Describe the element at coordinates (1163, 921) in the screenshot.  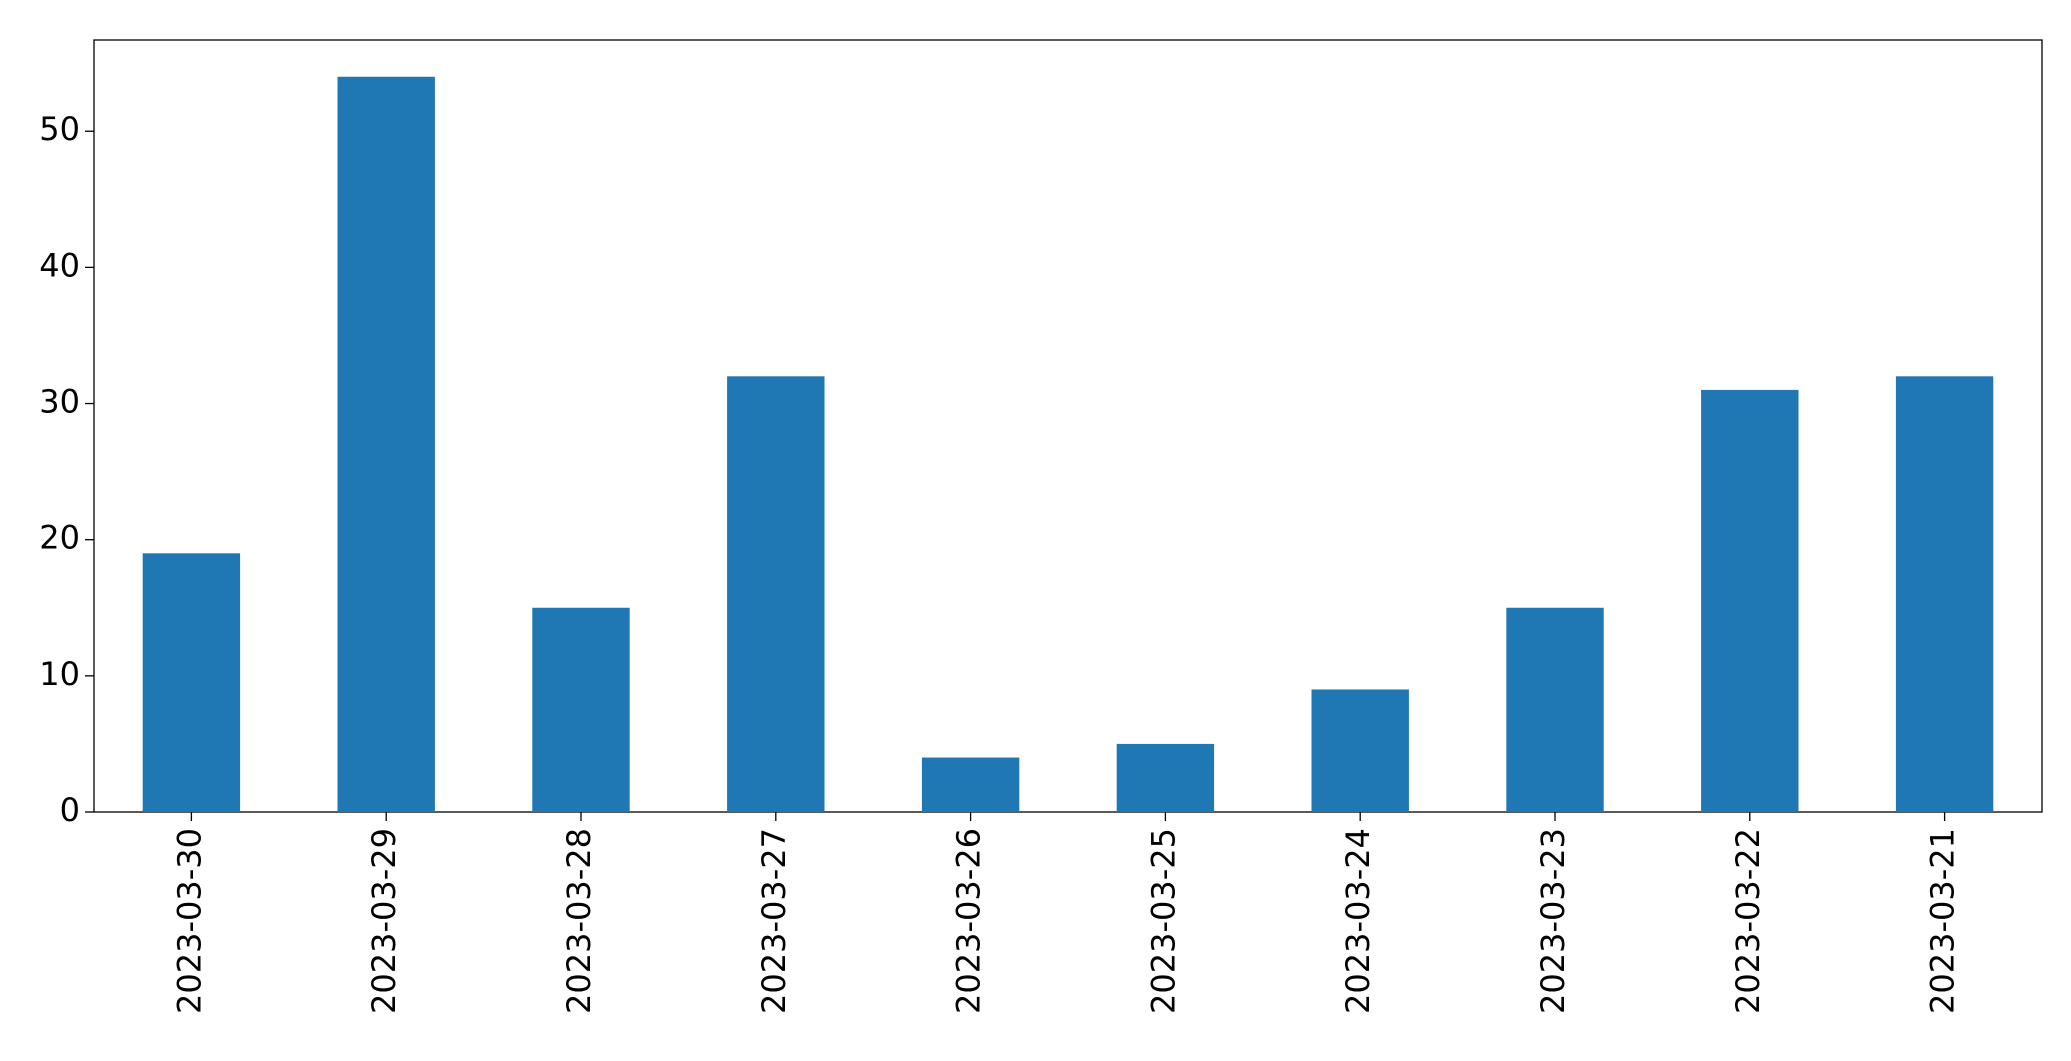
I see `x-tick-label: 2023-03-25` at that location.